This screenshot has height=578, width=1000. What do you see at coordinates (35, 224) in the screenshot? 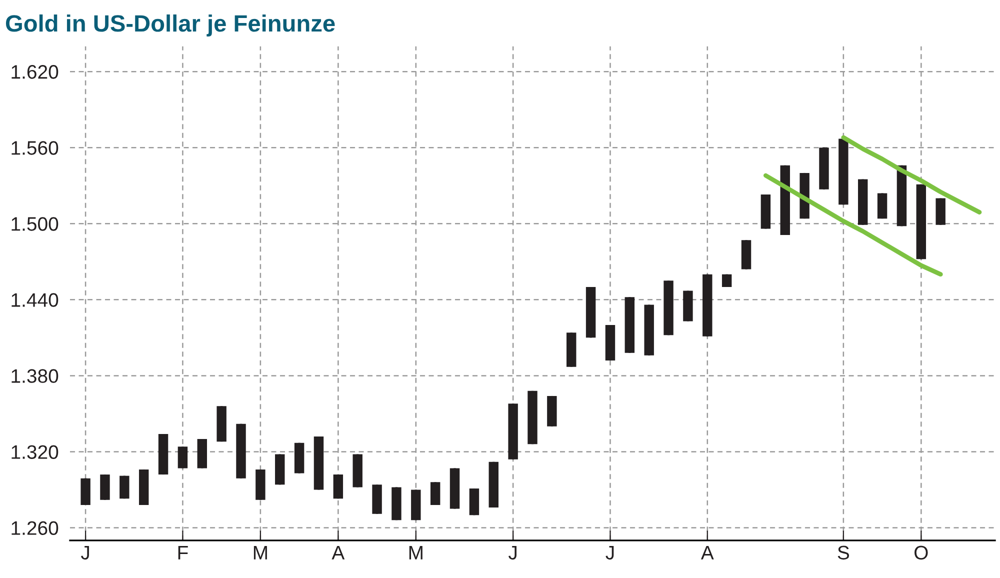
I see `y-tick-label: 1.500` at bounding box center [35, 224].